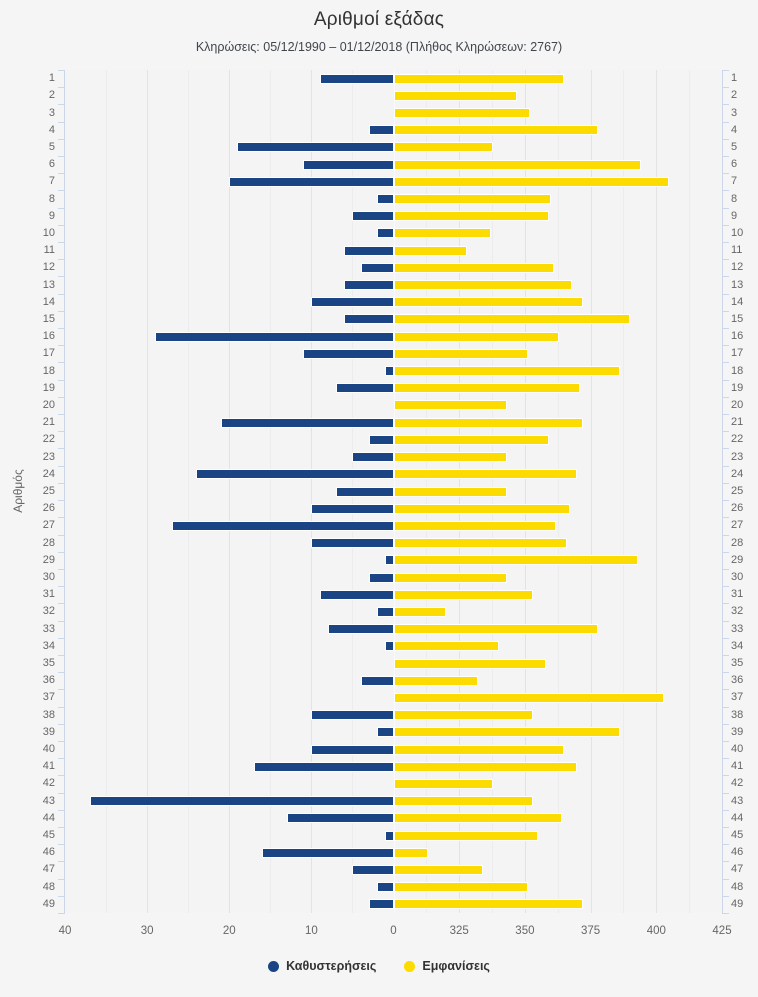 Image resolution: width=758 pixels, height=997 pixels. What do you see at coordinates (48, 886) in the screenshot?
I see `y-axis-label-left: 48` at bounding box center [48, 886].